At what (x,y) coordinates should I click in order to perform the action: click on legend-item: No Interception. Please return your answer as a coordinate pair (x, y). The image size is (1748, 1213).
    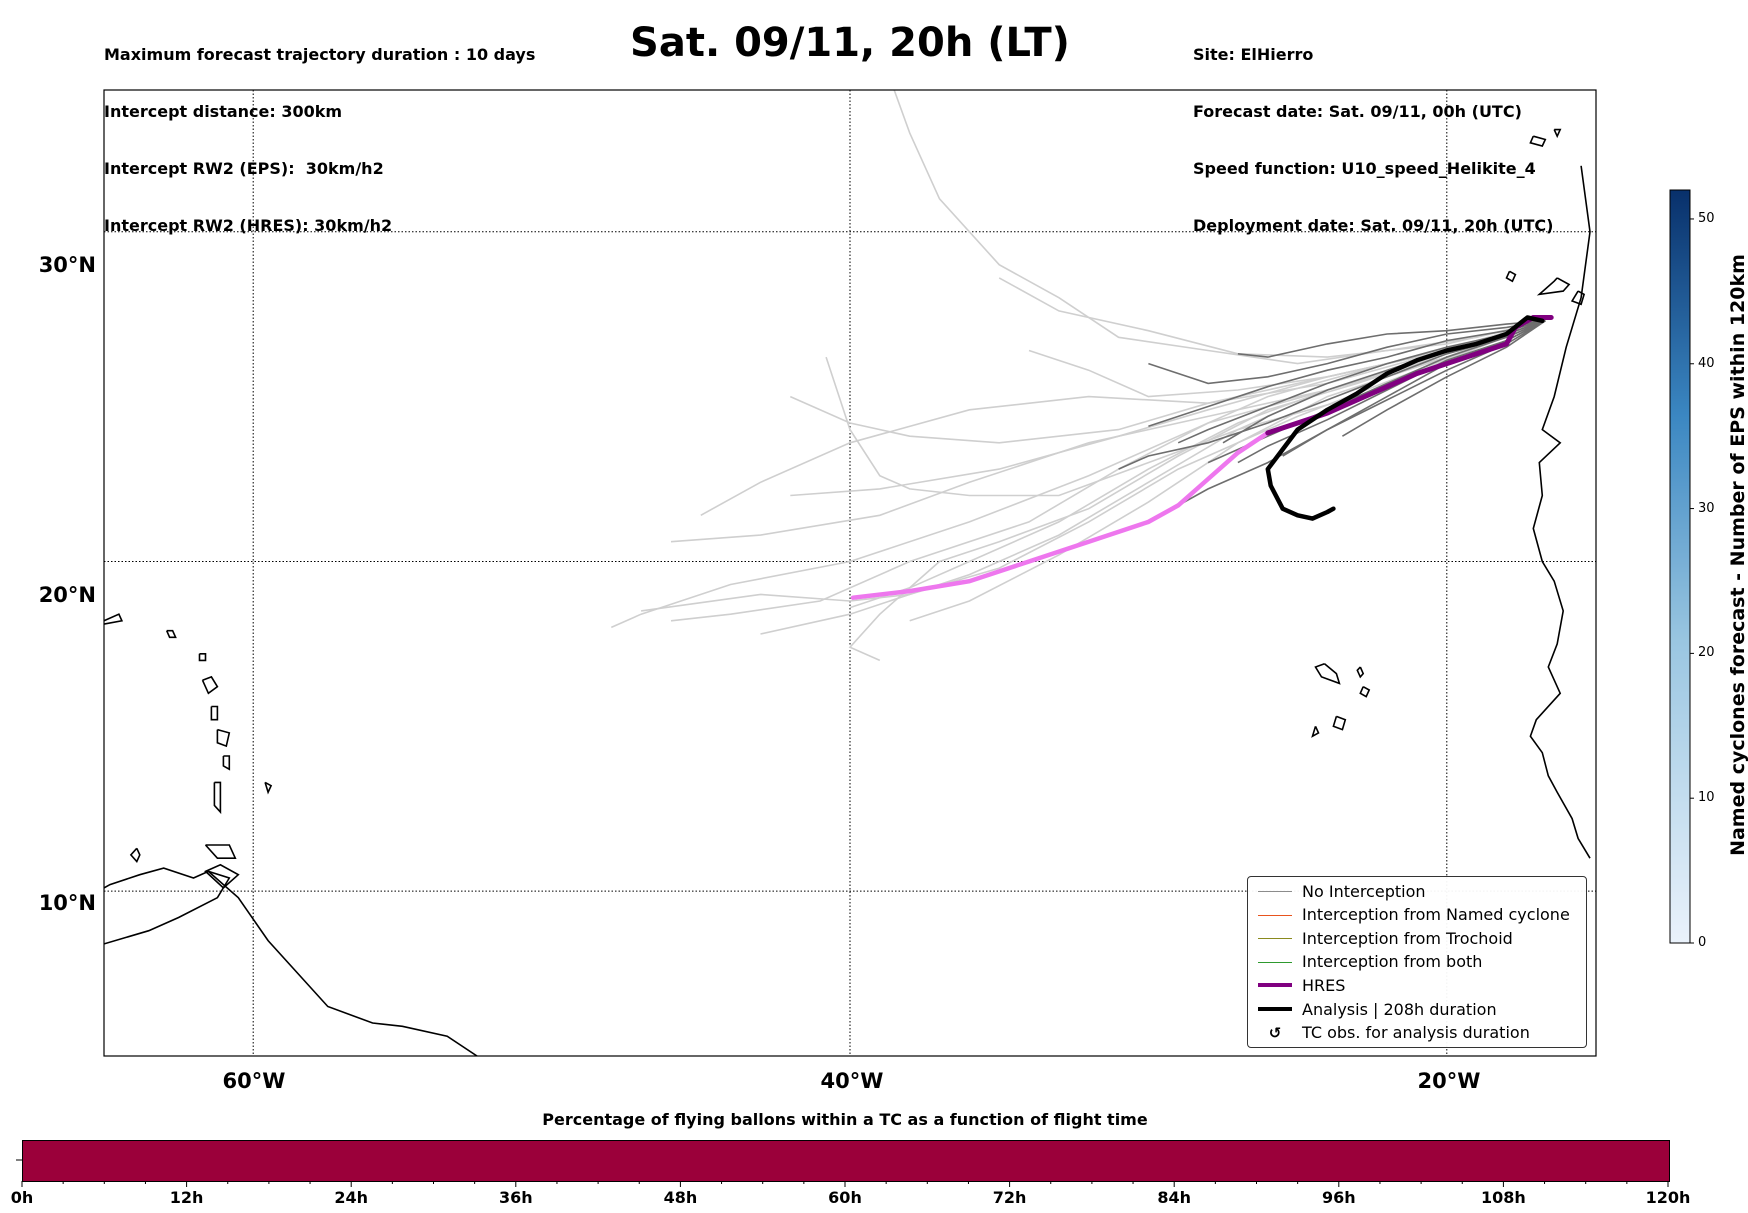
    Looking at the image, I should click on (1341, 891).